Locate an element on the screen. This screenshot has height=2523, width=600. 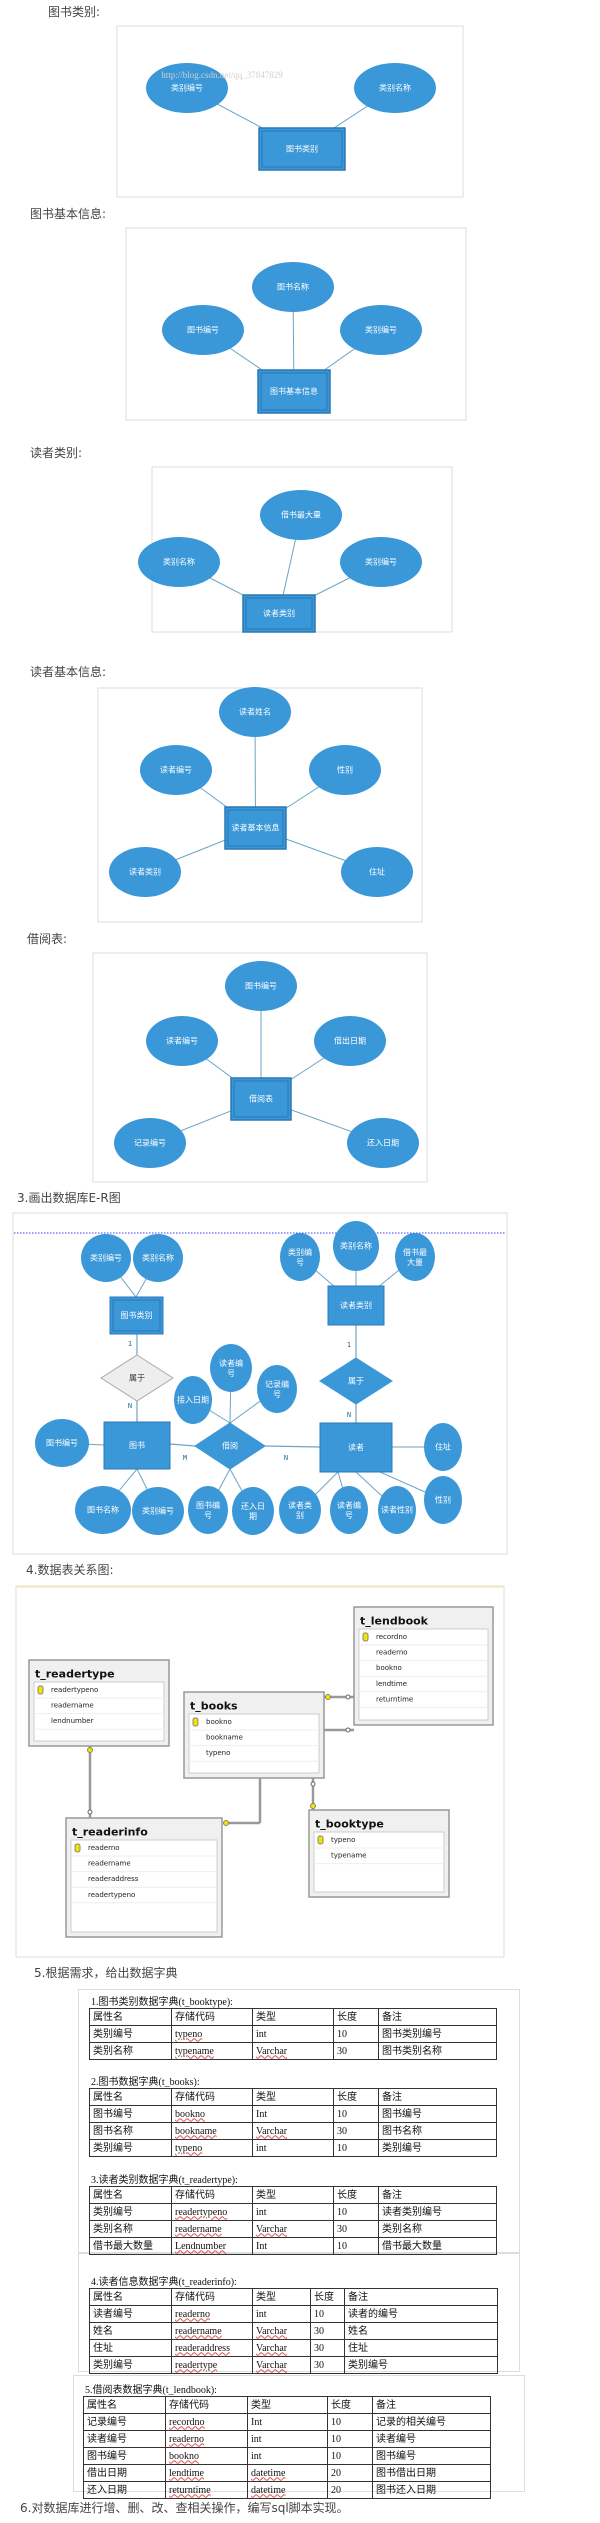
cell-text: 类别名称 is located at coordinates (113, 2229).